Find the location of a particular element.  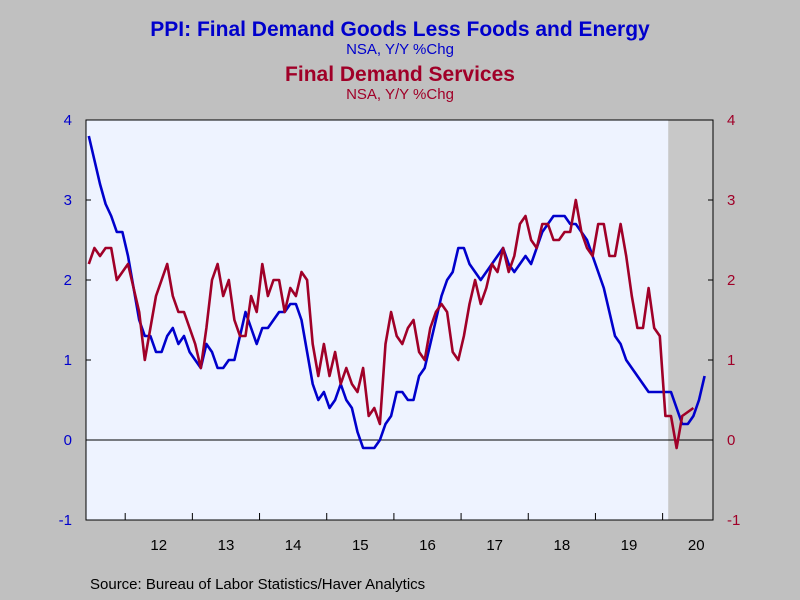

x-tick-label: 13 is located at coordinates (226, 545).